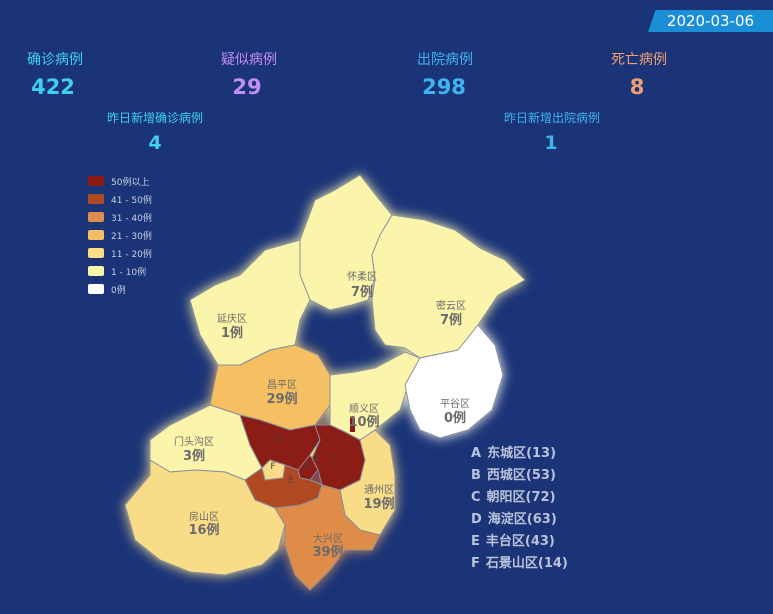 This screenshot has height=614, width=773. I want to click on stat-label: 疑似病例, so click(249, 60).